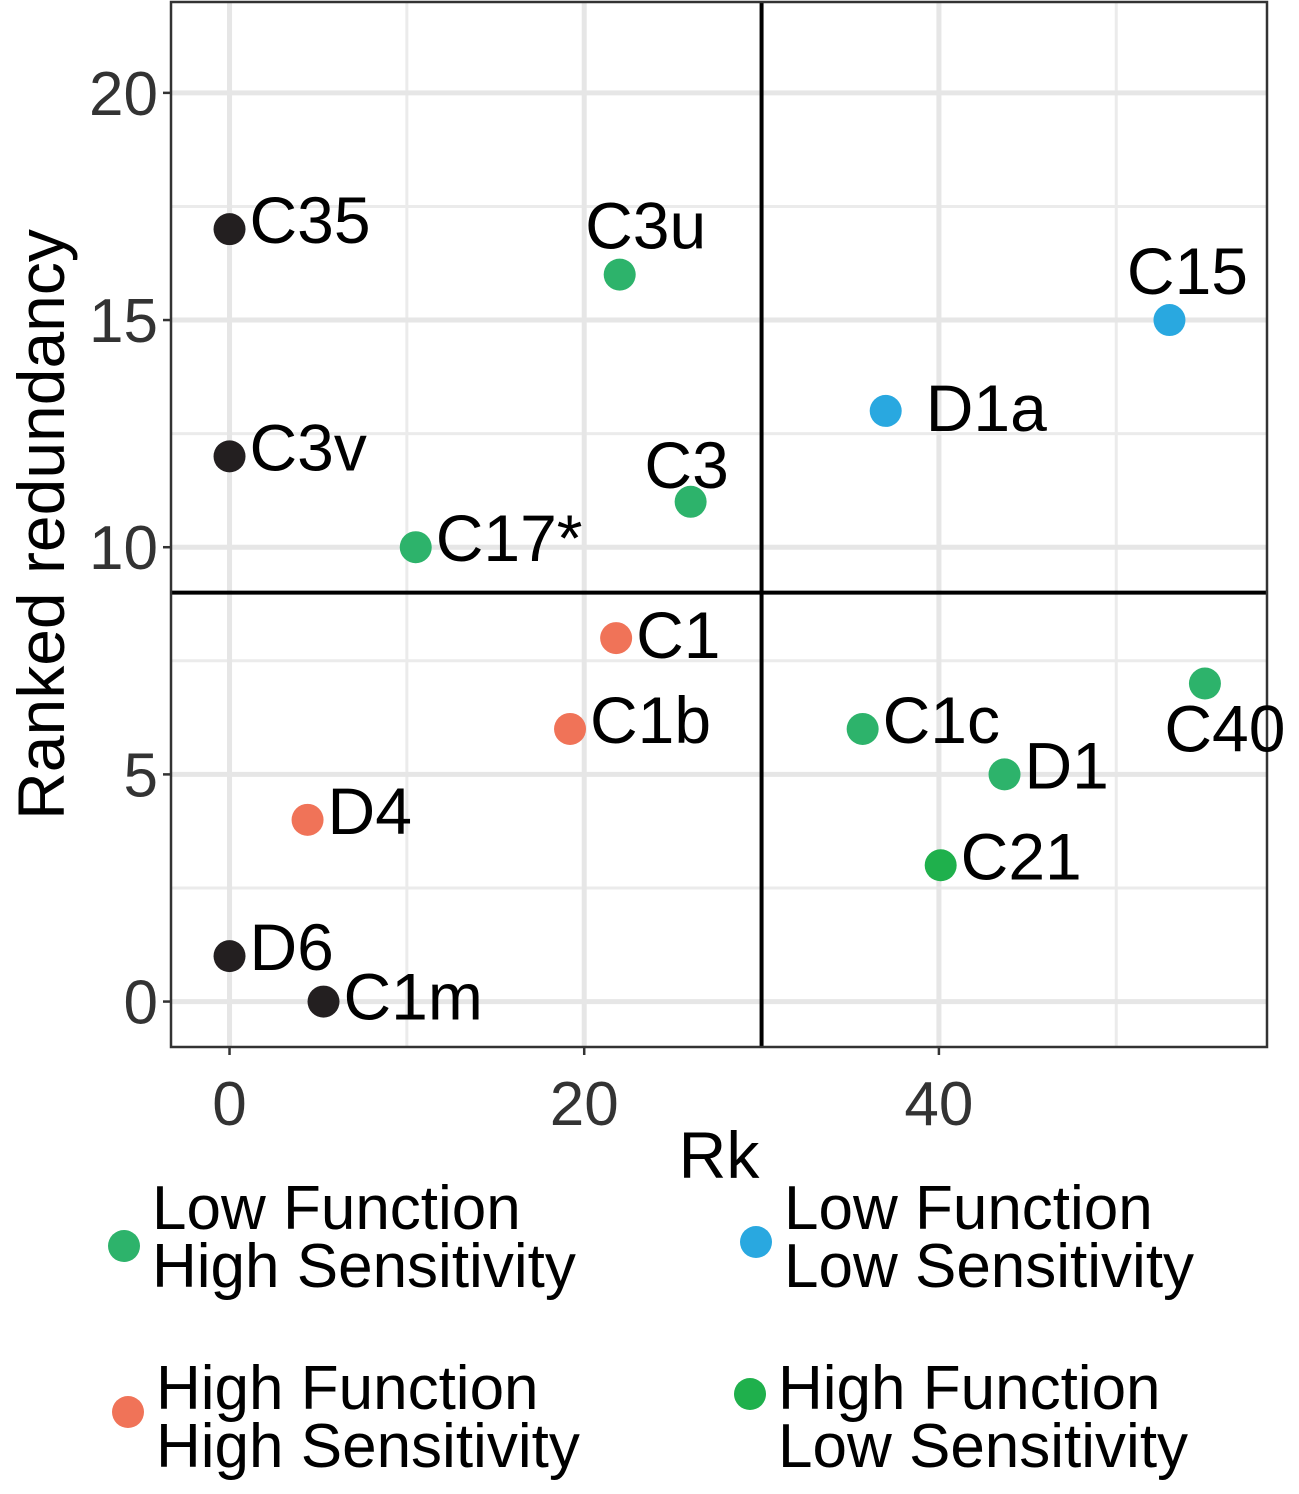 Image resolution: width=1299 pixels, height=1494 pixels. What do you see at coordinates (1021, 856) in the screenshot?
I see `point-label-c21: C21` at bounding box center [1021, 856].